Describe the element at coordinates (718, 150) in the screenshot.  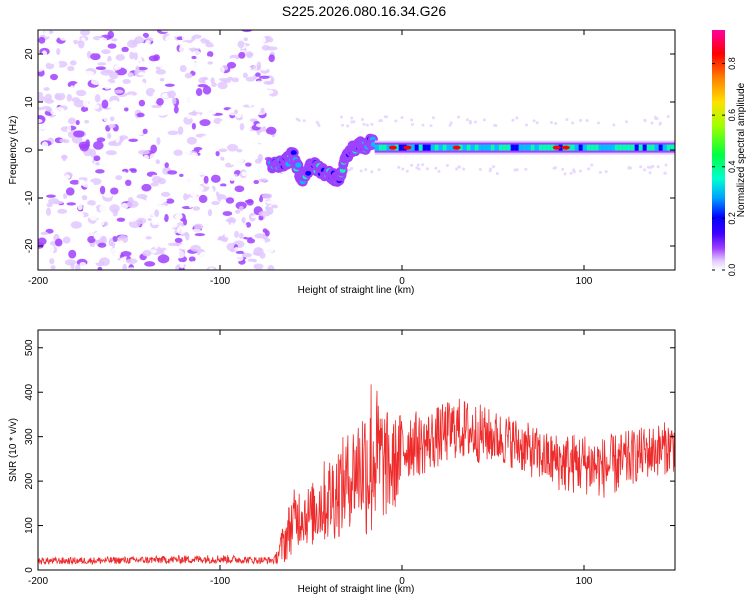
I see `colorbar` at that location.